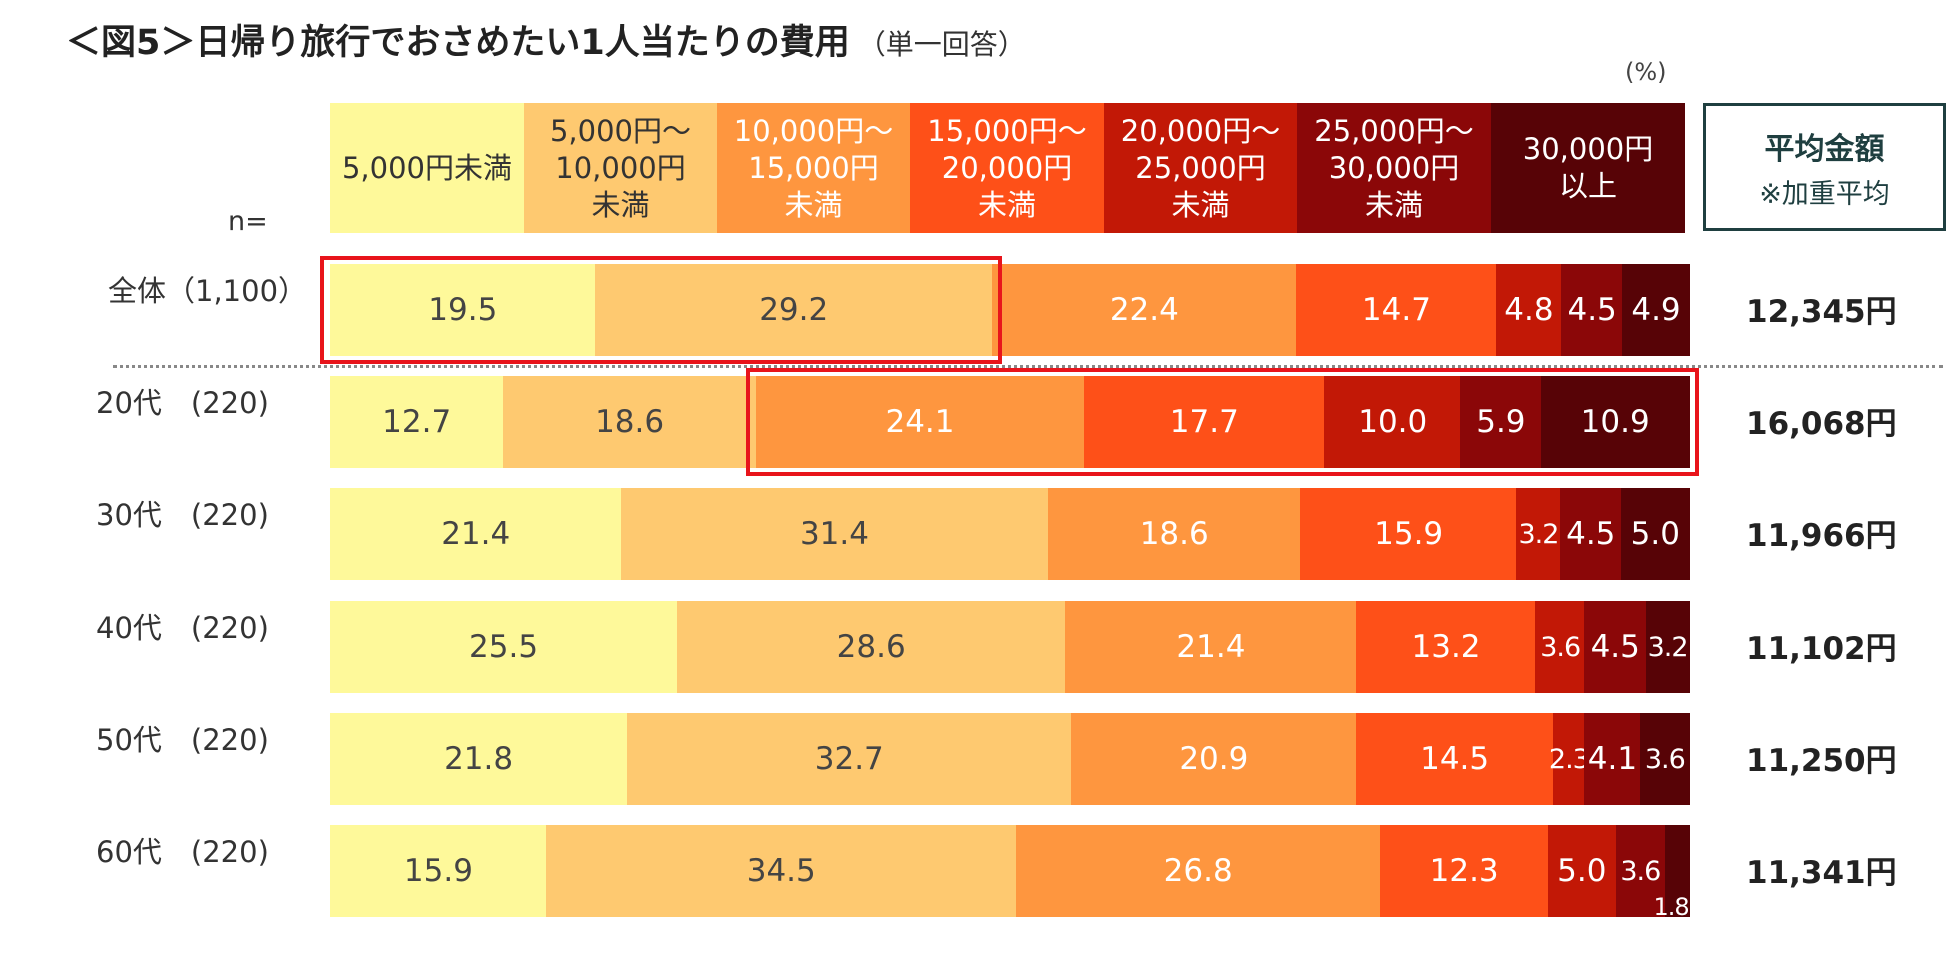  I want to click on bar-segment: 13.2, so click(1446, 647).